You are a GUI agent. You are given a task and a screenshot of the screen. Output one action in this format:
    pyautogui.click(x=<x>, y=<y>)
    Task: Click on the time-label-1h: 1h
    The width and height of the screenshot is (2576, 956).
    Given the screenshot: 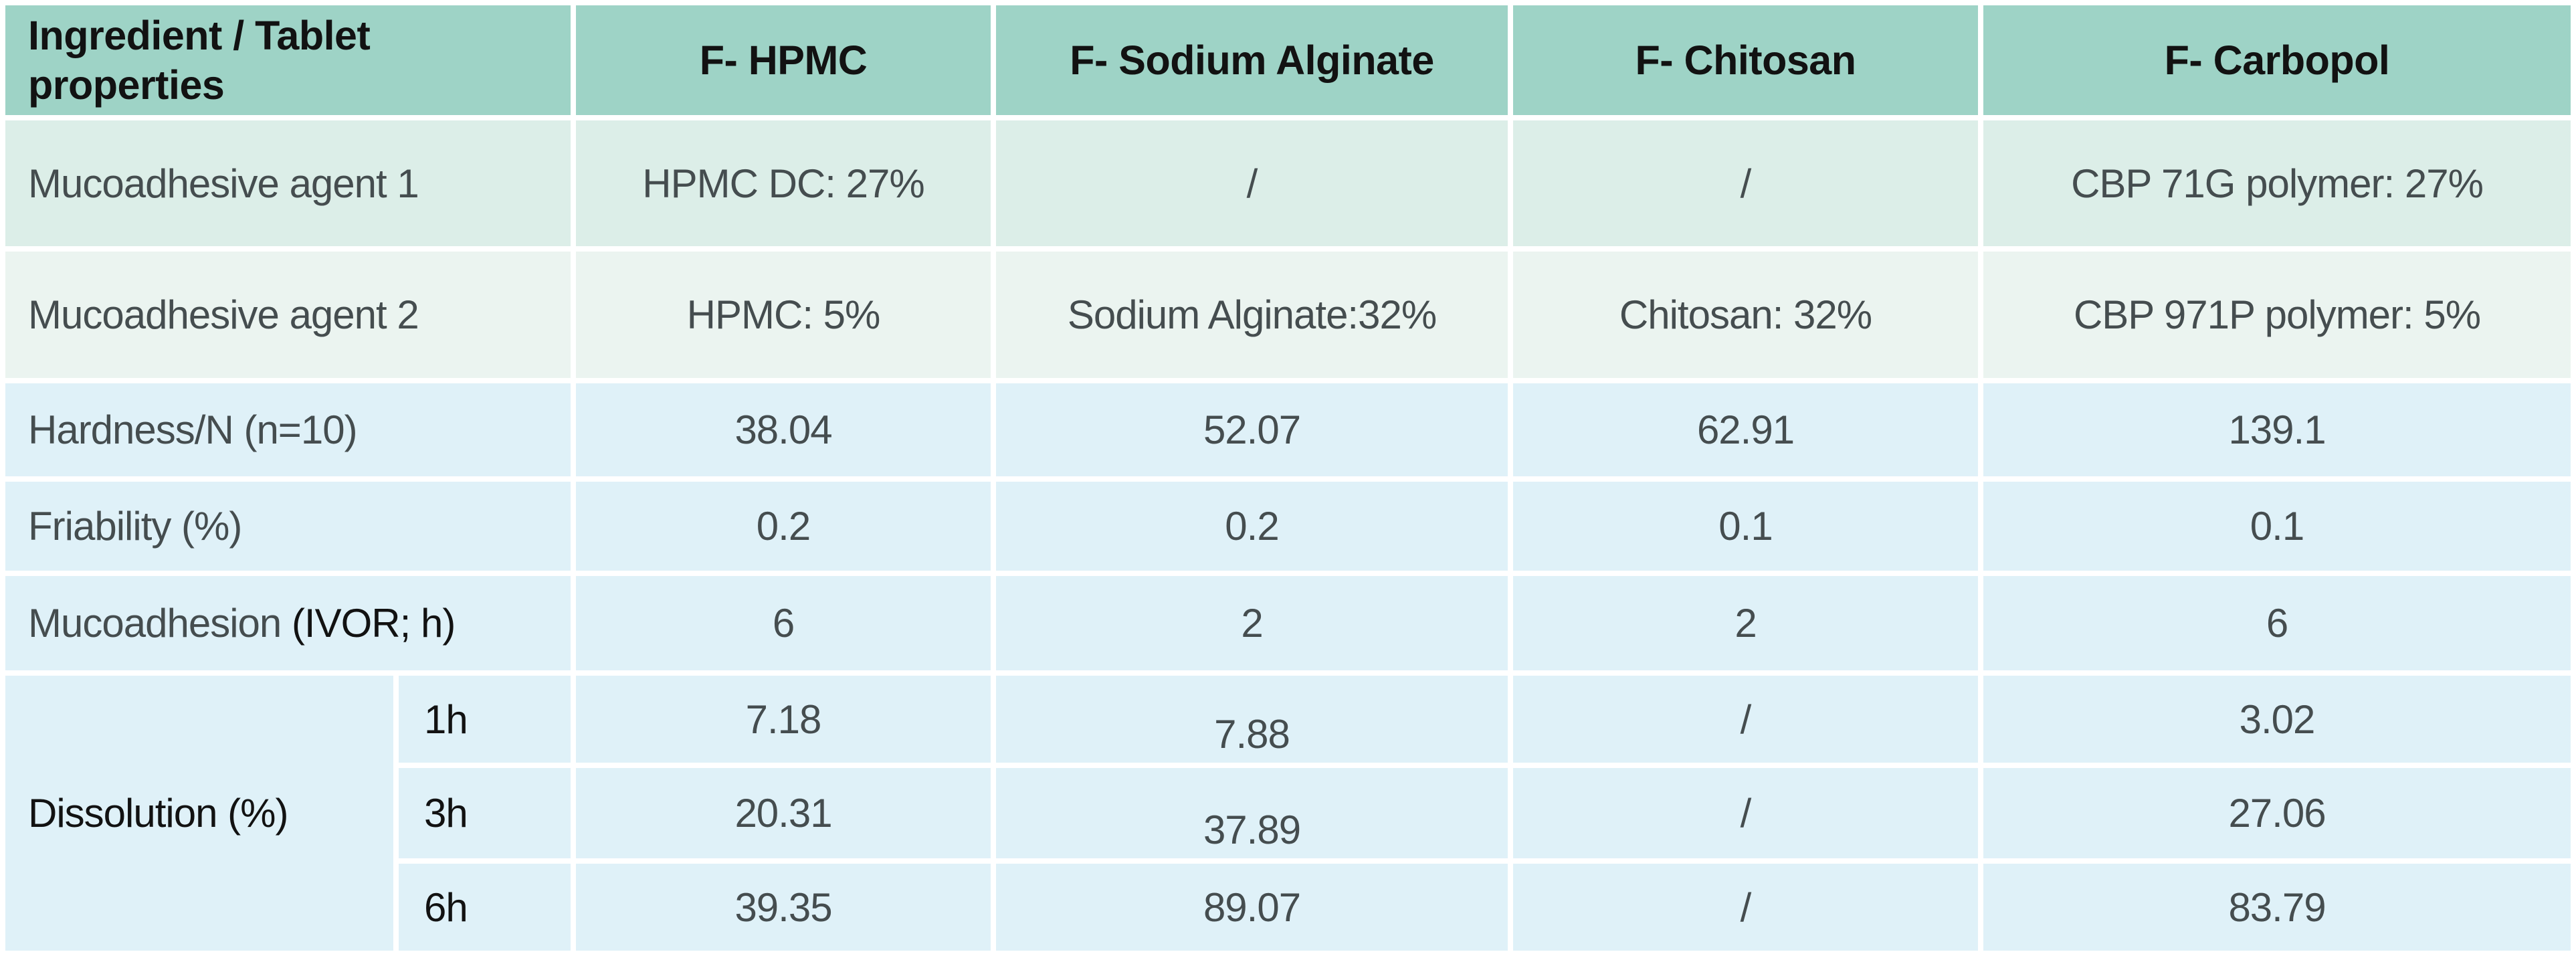 What is the action you would take?
    pyautogui.click(x=485, y=719)
    